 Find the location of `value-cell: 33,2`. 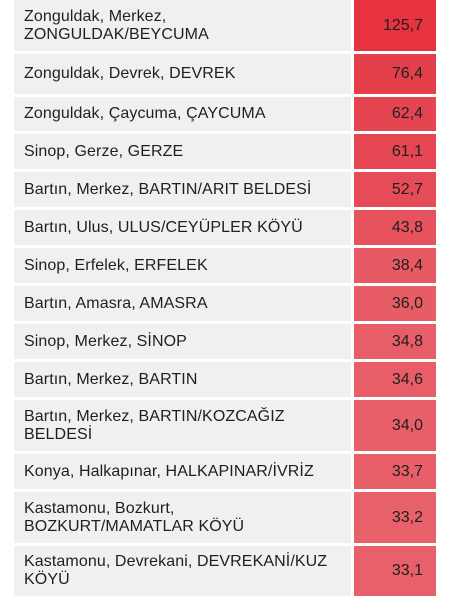

value-cell: 33,2 is located at coordinates (395, 517).